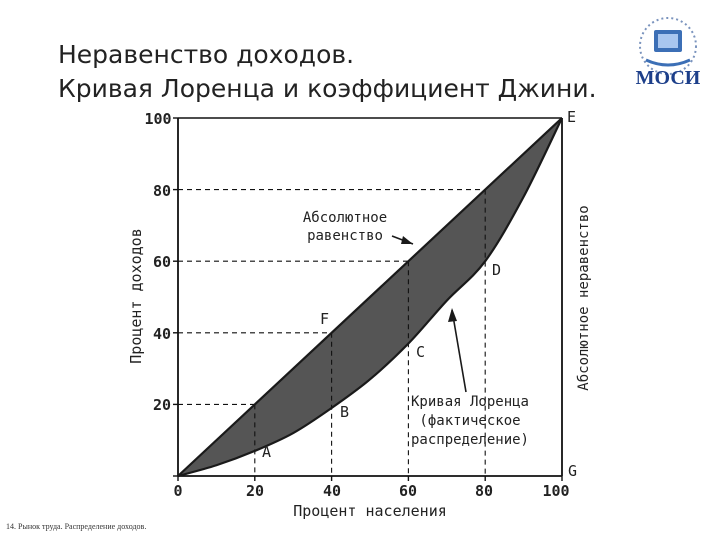  I want to click on logo-ring-icon, so click(668, 46).